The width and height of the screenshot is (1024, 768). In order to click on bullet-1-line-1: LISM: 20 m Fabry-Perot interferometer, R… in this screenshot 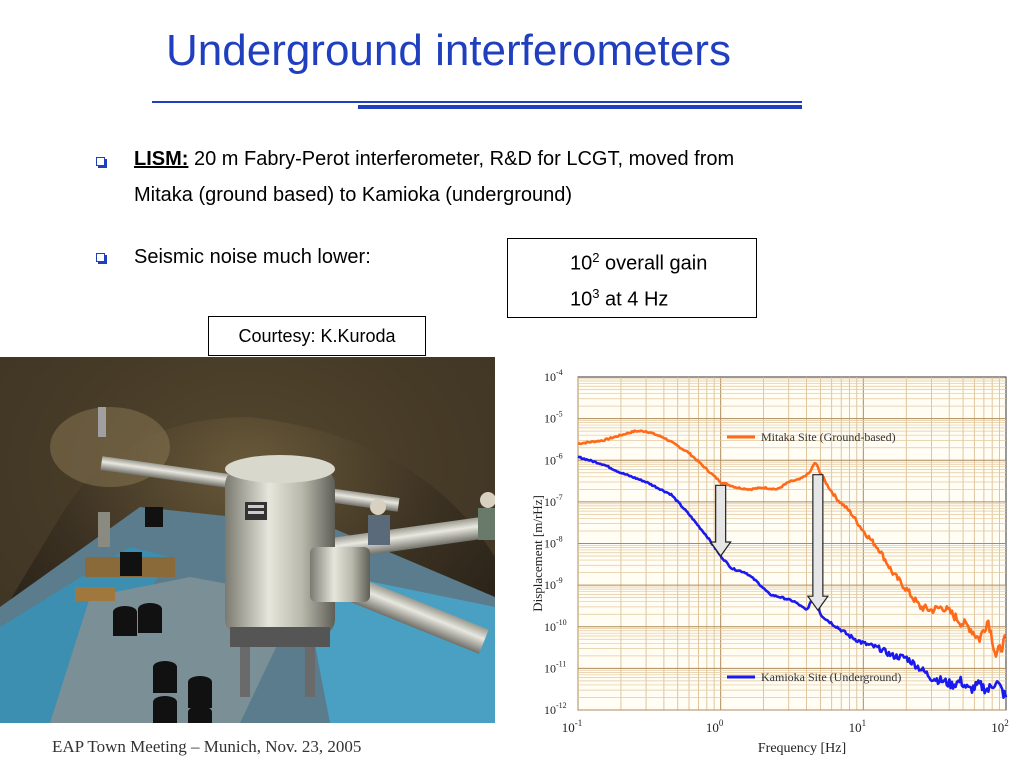, I will do `click(434, 159)`.